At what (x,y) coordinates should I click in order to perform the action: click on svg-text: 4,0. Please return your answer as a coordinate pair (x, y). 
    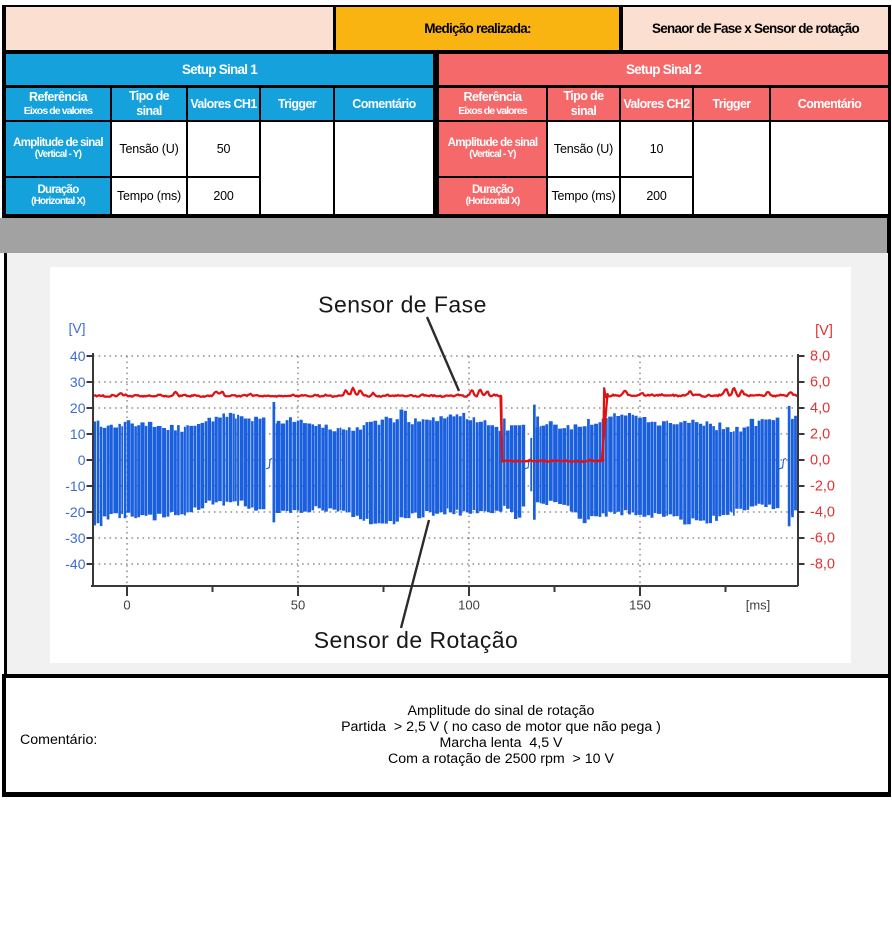
    Looking at the image, I should click on (820, 409).